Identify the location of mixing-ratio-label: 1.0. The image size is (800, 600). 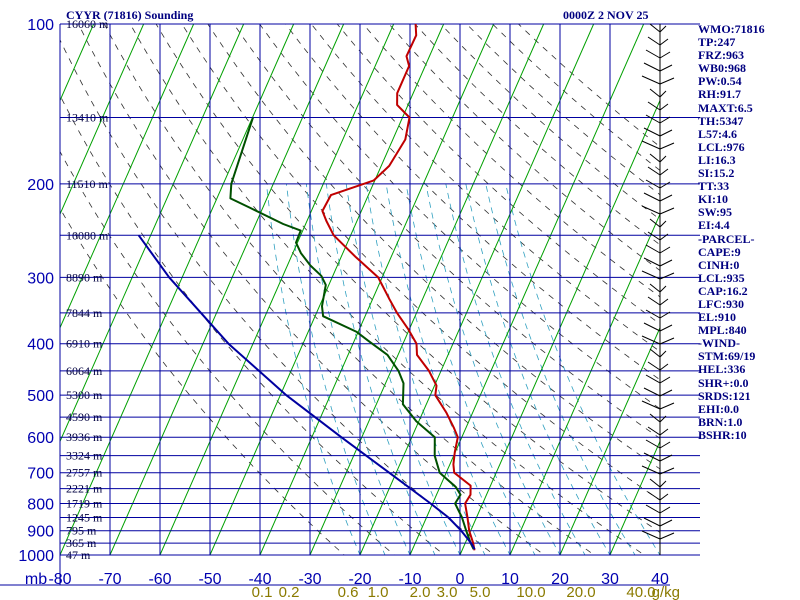
(378, 592).